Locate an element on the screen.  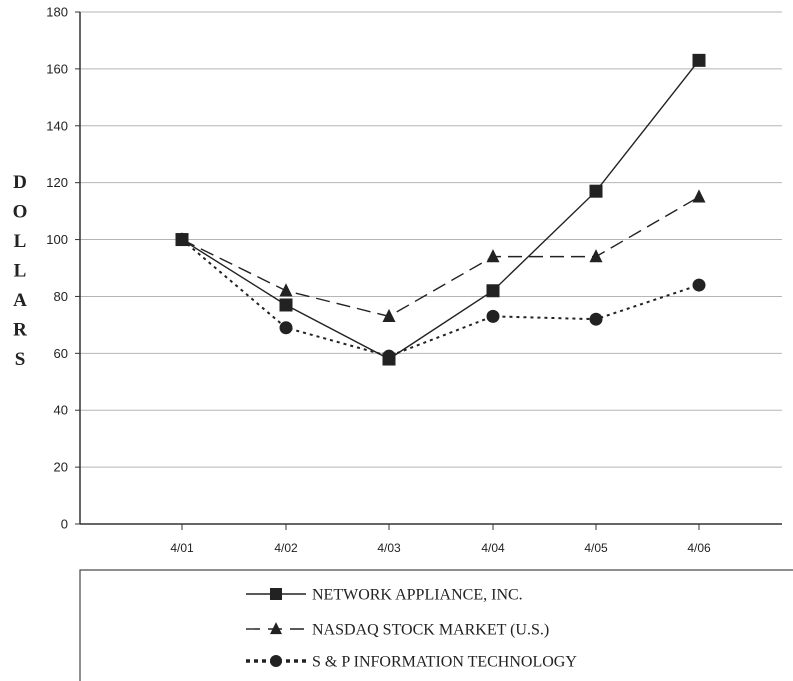
y-tick-label: 120 is located at coordinates (57, 182).